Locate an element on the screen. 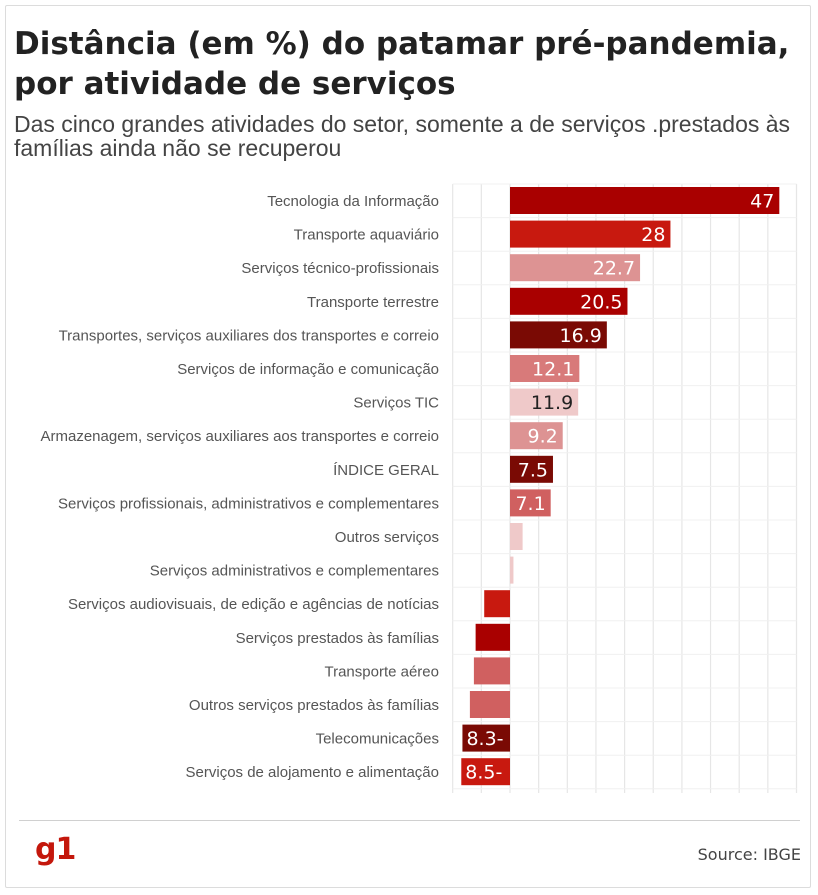  data-label: 20.5 is located at coordinates (601, 302).